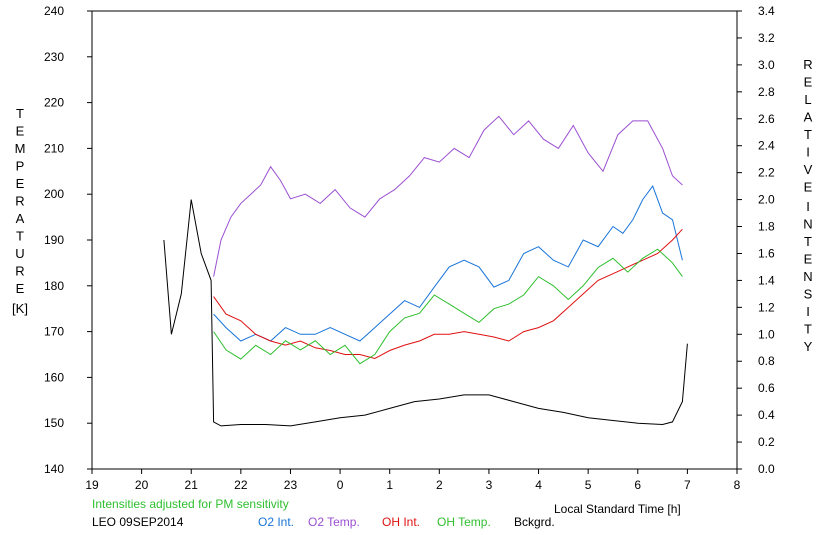 Image resolution: width=828 pixels, height=535 pixels. What do you see at coordinates (617, 509) in the screenshot?
I see `x-axis-title: Local Standard Time [h]` at bounding box center [617, 509].